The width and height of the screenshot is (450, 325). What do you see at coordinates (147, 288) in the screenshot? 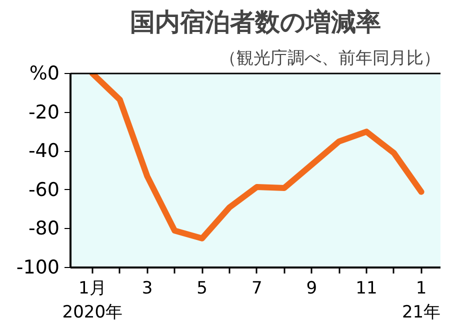
I see `x-tick-label: 3` at bounding box center [147, 288].